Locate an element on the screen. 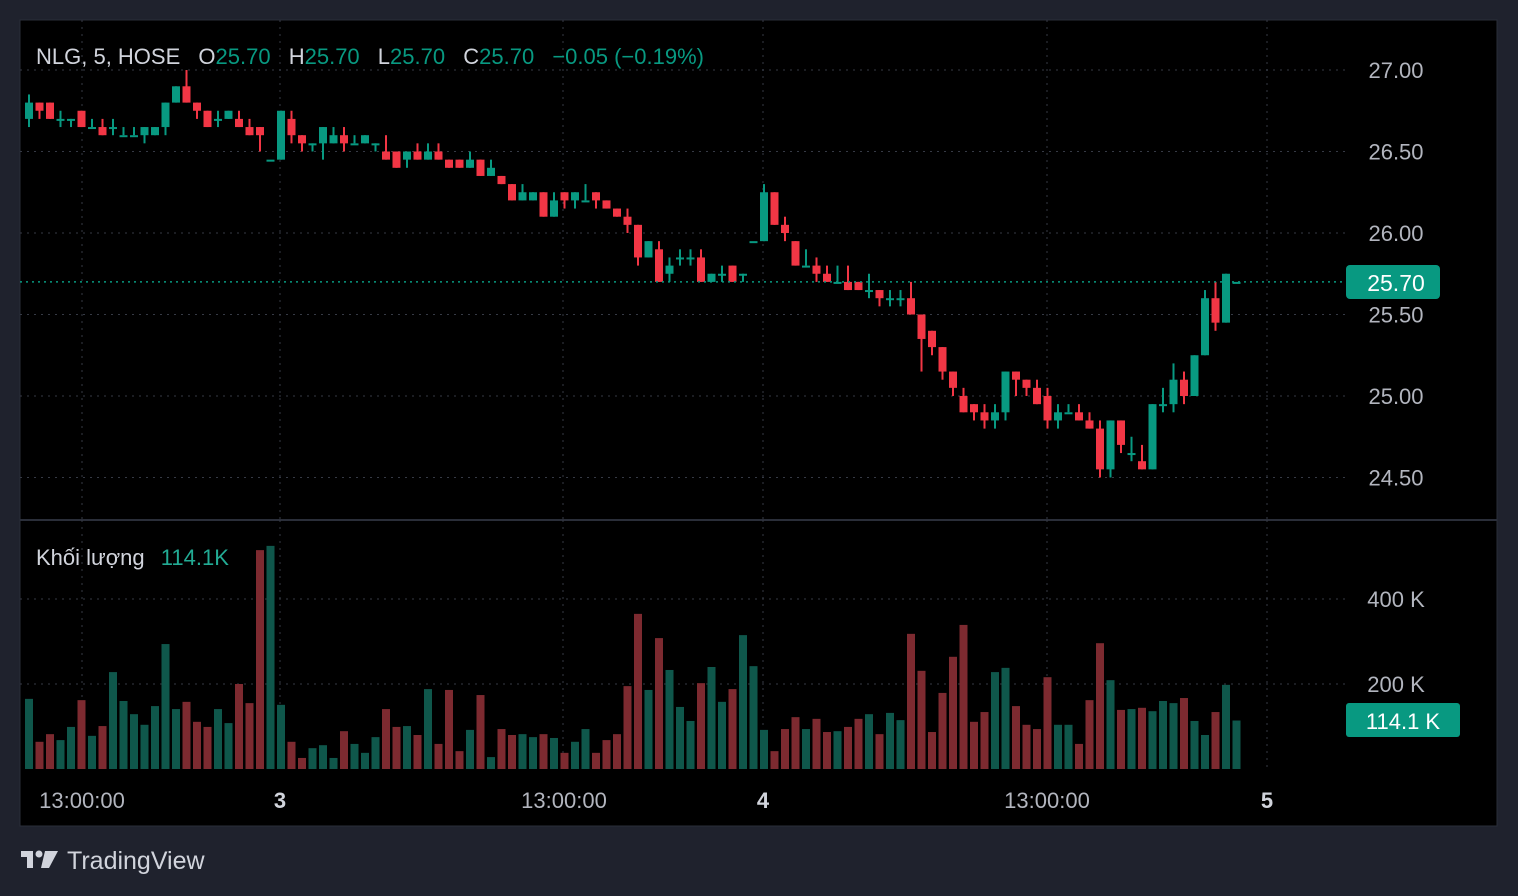  symbol-title: NLG, 5, HOSE is located at coordinates (108, 56).